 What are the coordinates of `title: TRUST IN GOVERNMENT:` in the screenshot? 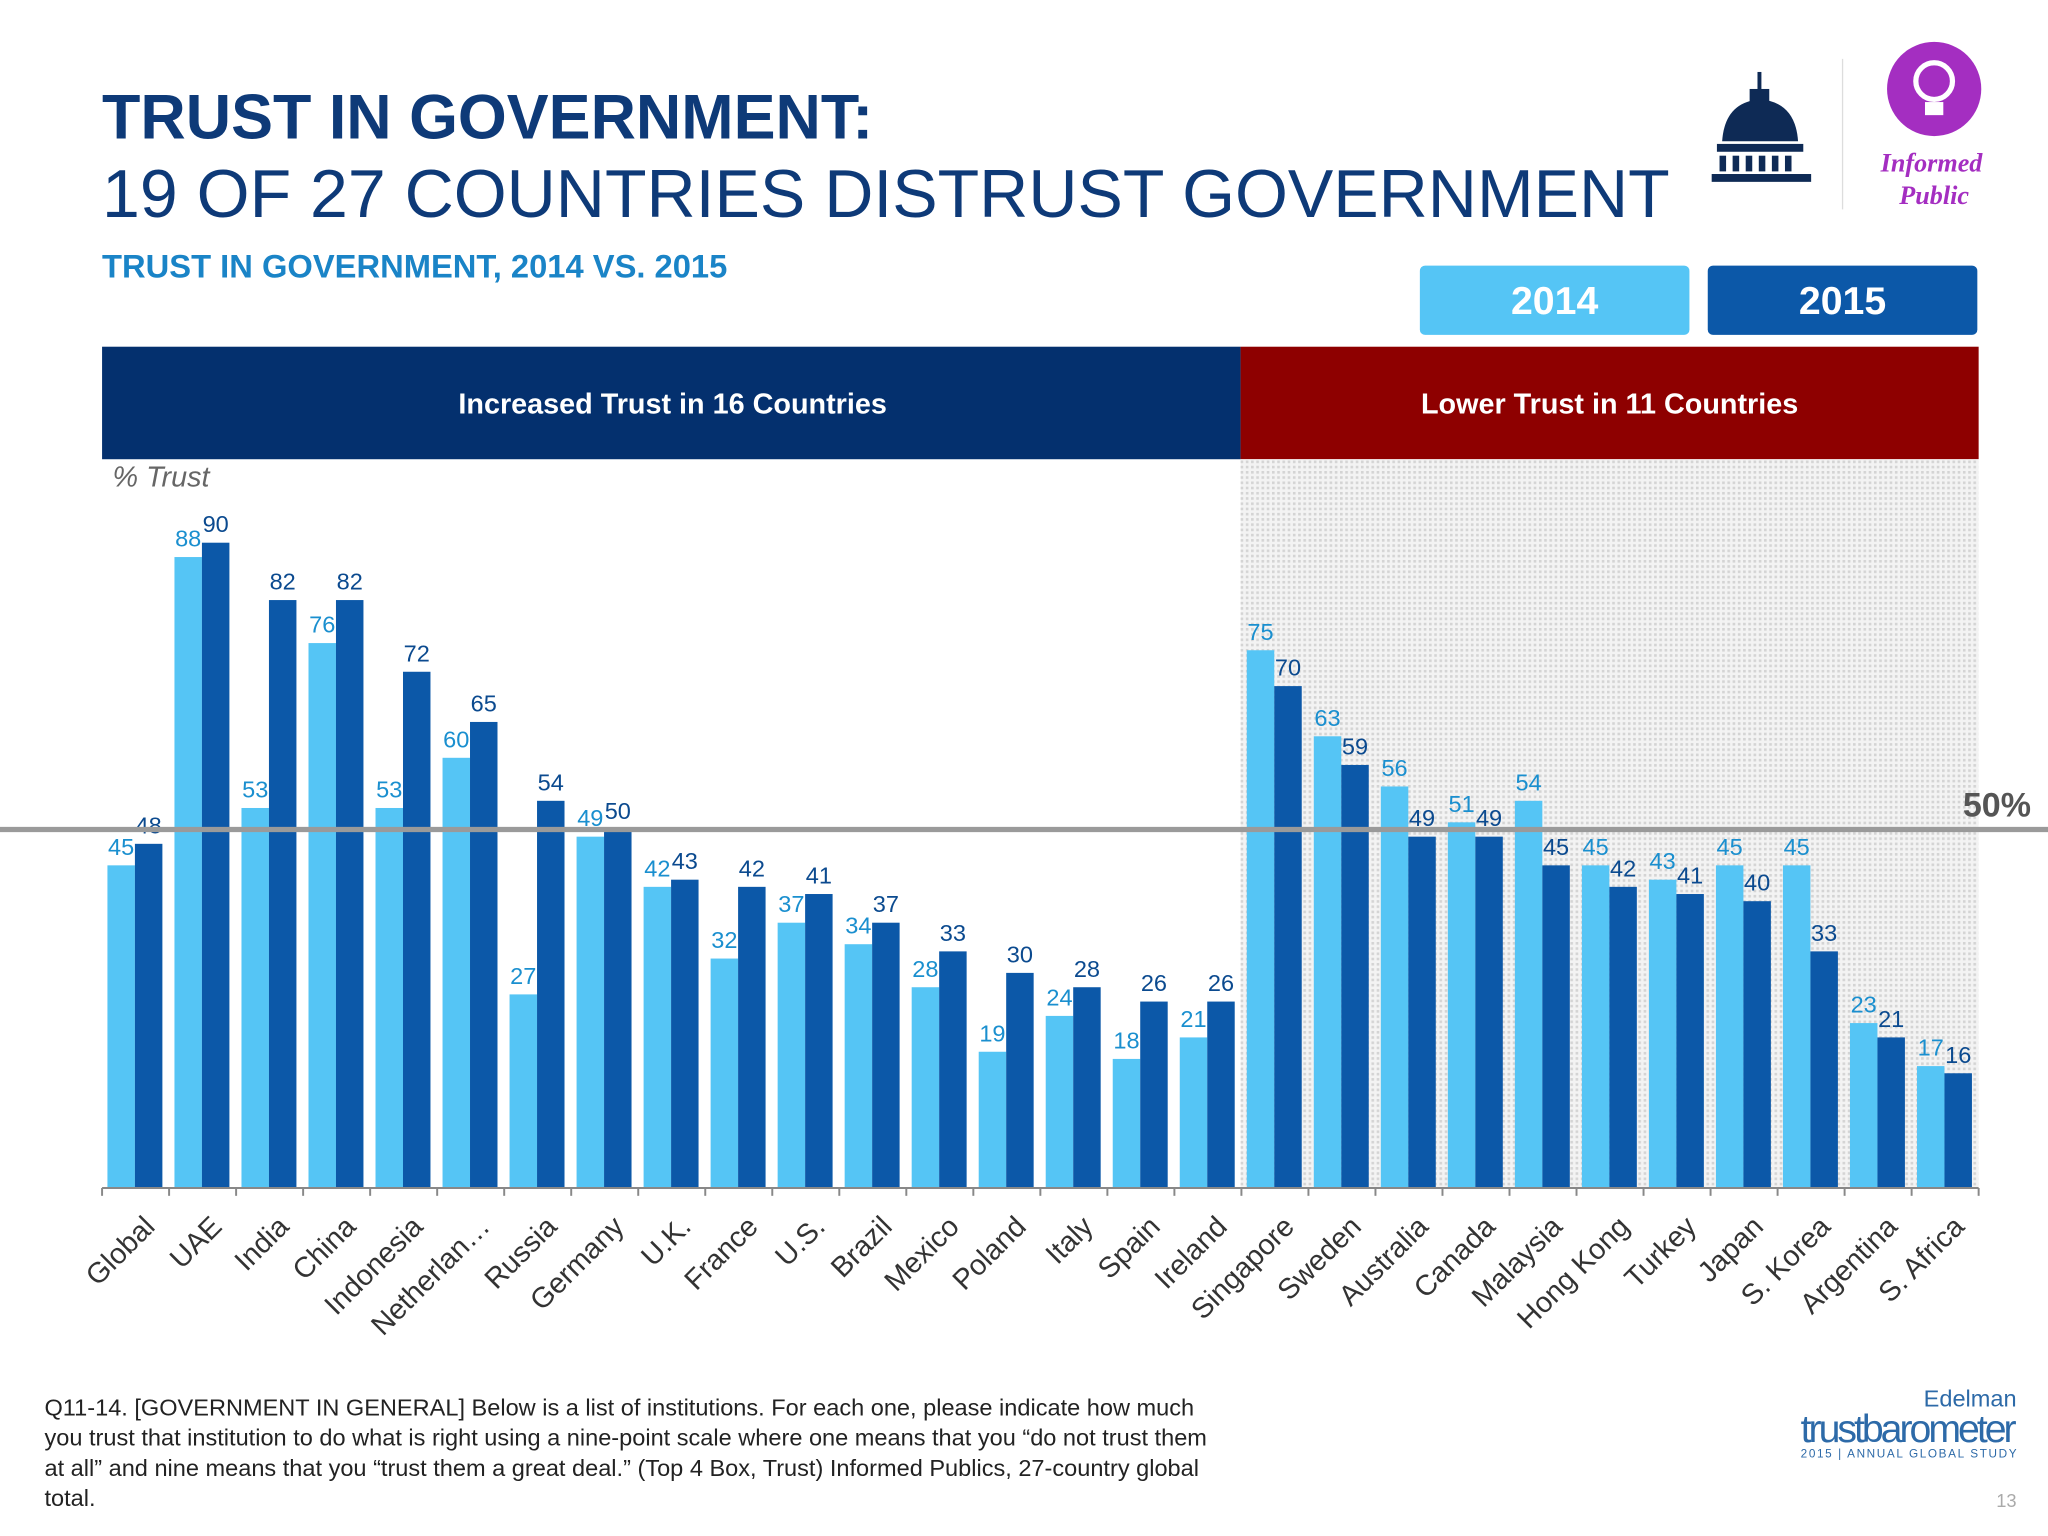 It's located at (487, 118).